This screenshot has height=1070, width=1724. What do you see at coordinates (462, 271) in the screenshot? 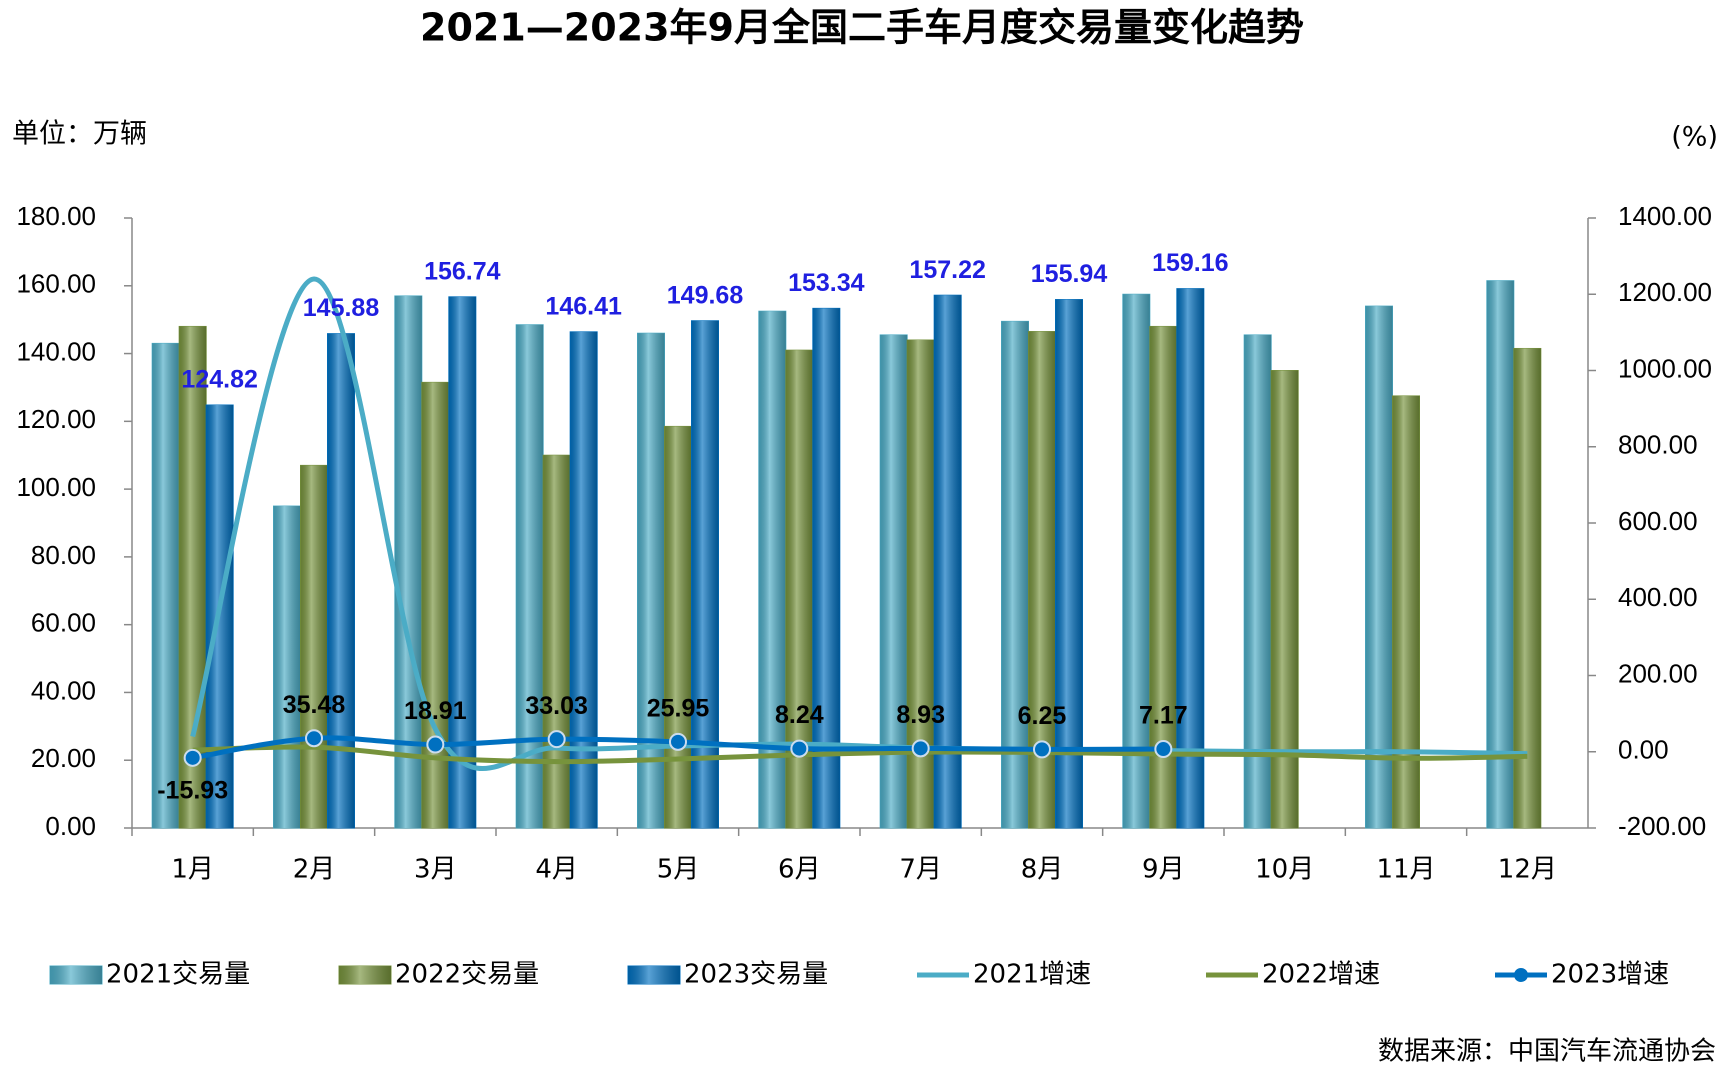
I see `data-label: 156.74` at bounding box center [462, 271].